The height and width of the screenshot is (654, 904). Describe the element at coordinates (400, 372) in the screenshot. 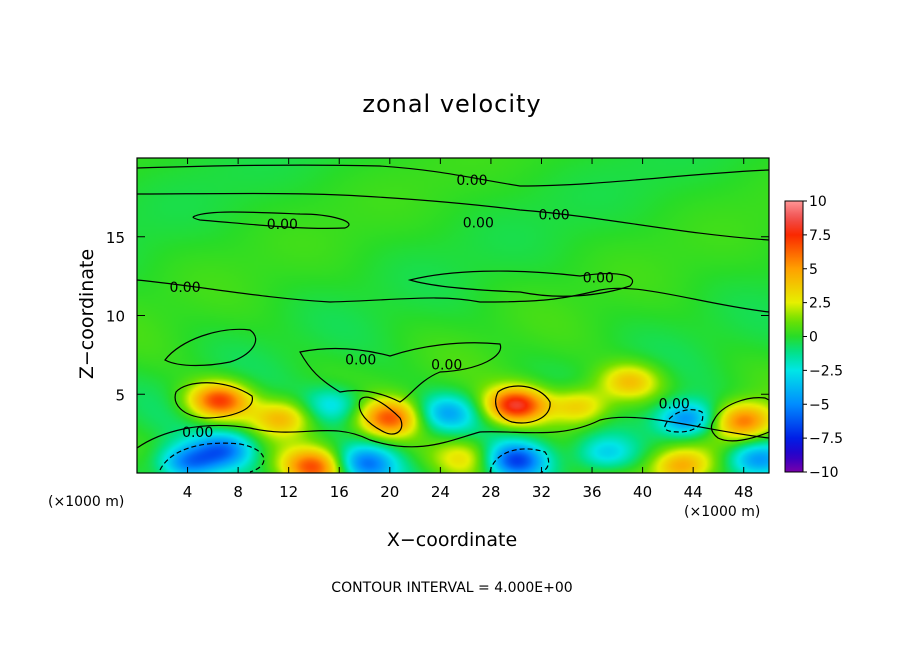

I see `contour-line-center` at that location.